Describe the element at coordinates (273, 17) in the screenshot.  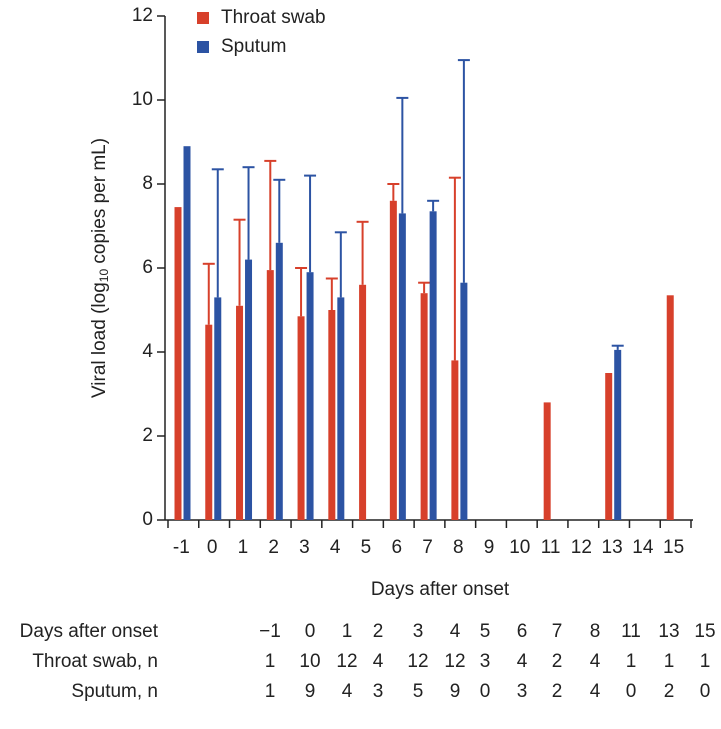
I see `legend-label: Throat swab` at that location.